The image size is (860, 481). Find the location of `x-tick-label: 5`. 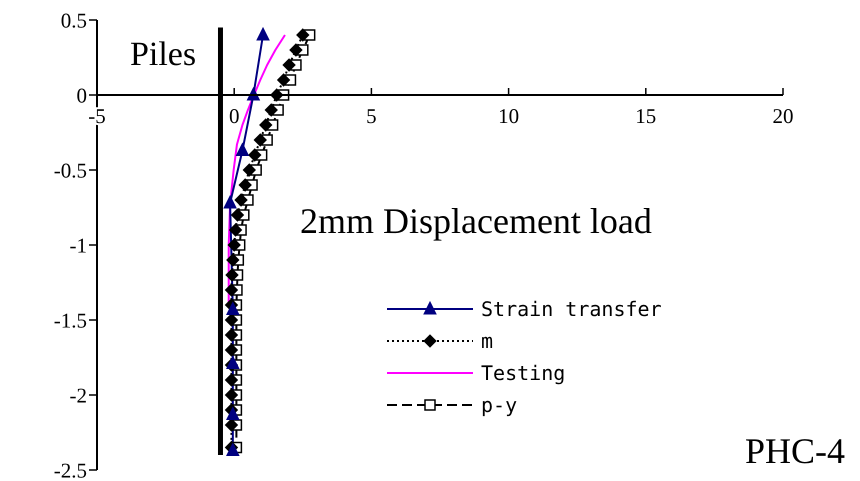

x-tick-label: 5 is located at coordinates (371, 116).